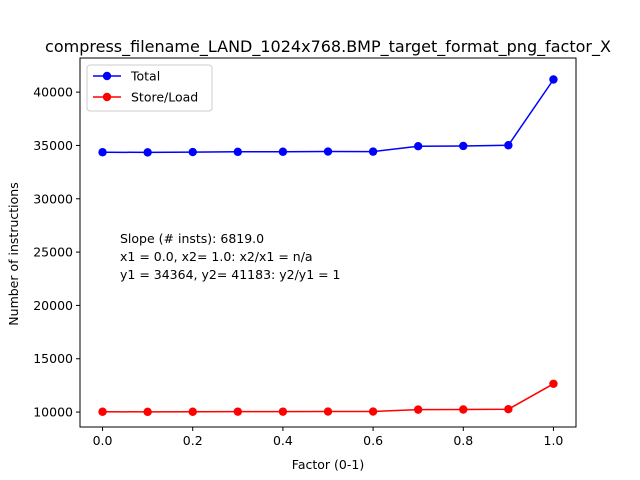  Describe the element at coordinates (216, 256) in the screenshot. I see `annotation-line: x1 = 0.0, x2= 1.0: x2/x1 = n/a` at that location.